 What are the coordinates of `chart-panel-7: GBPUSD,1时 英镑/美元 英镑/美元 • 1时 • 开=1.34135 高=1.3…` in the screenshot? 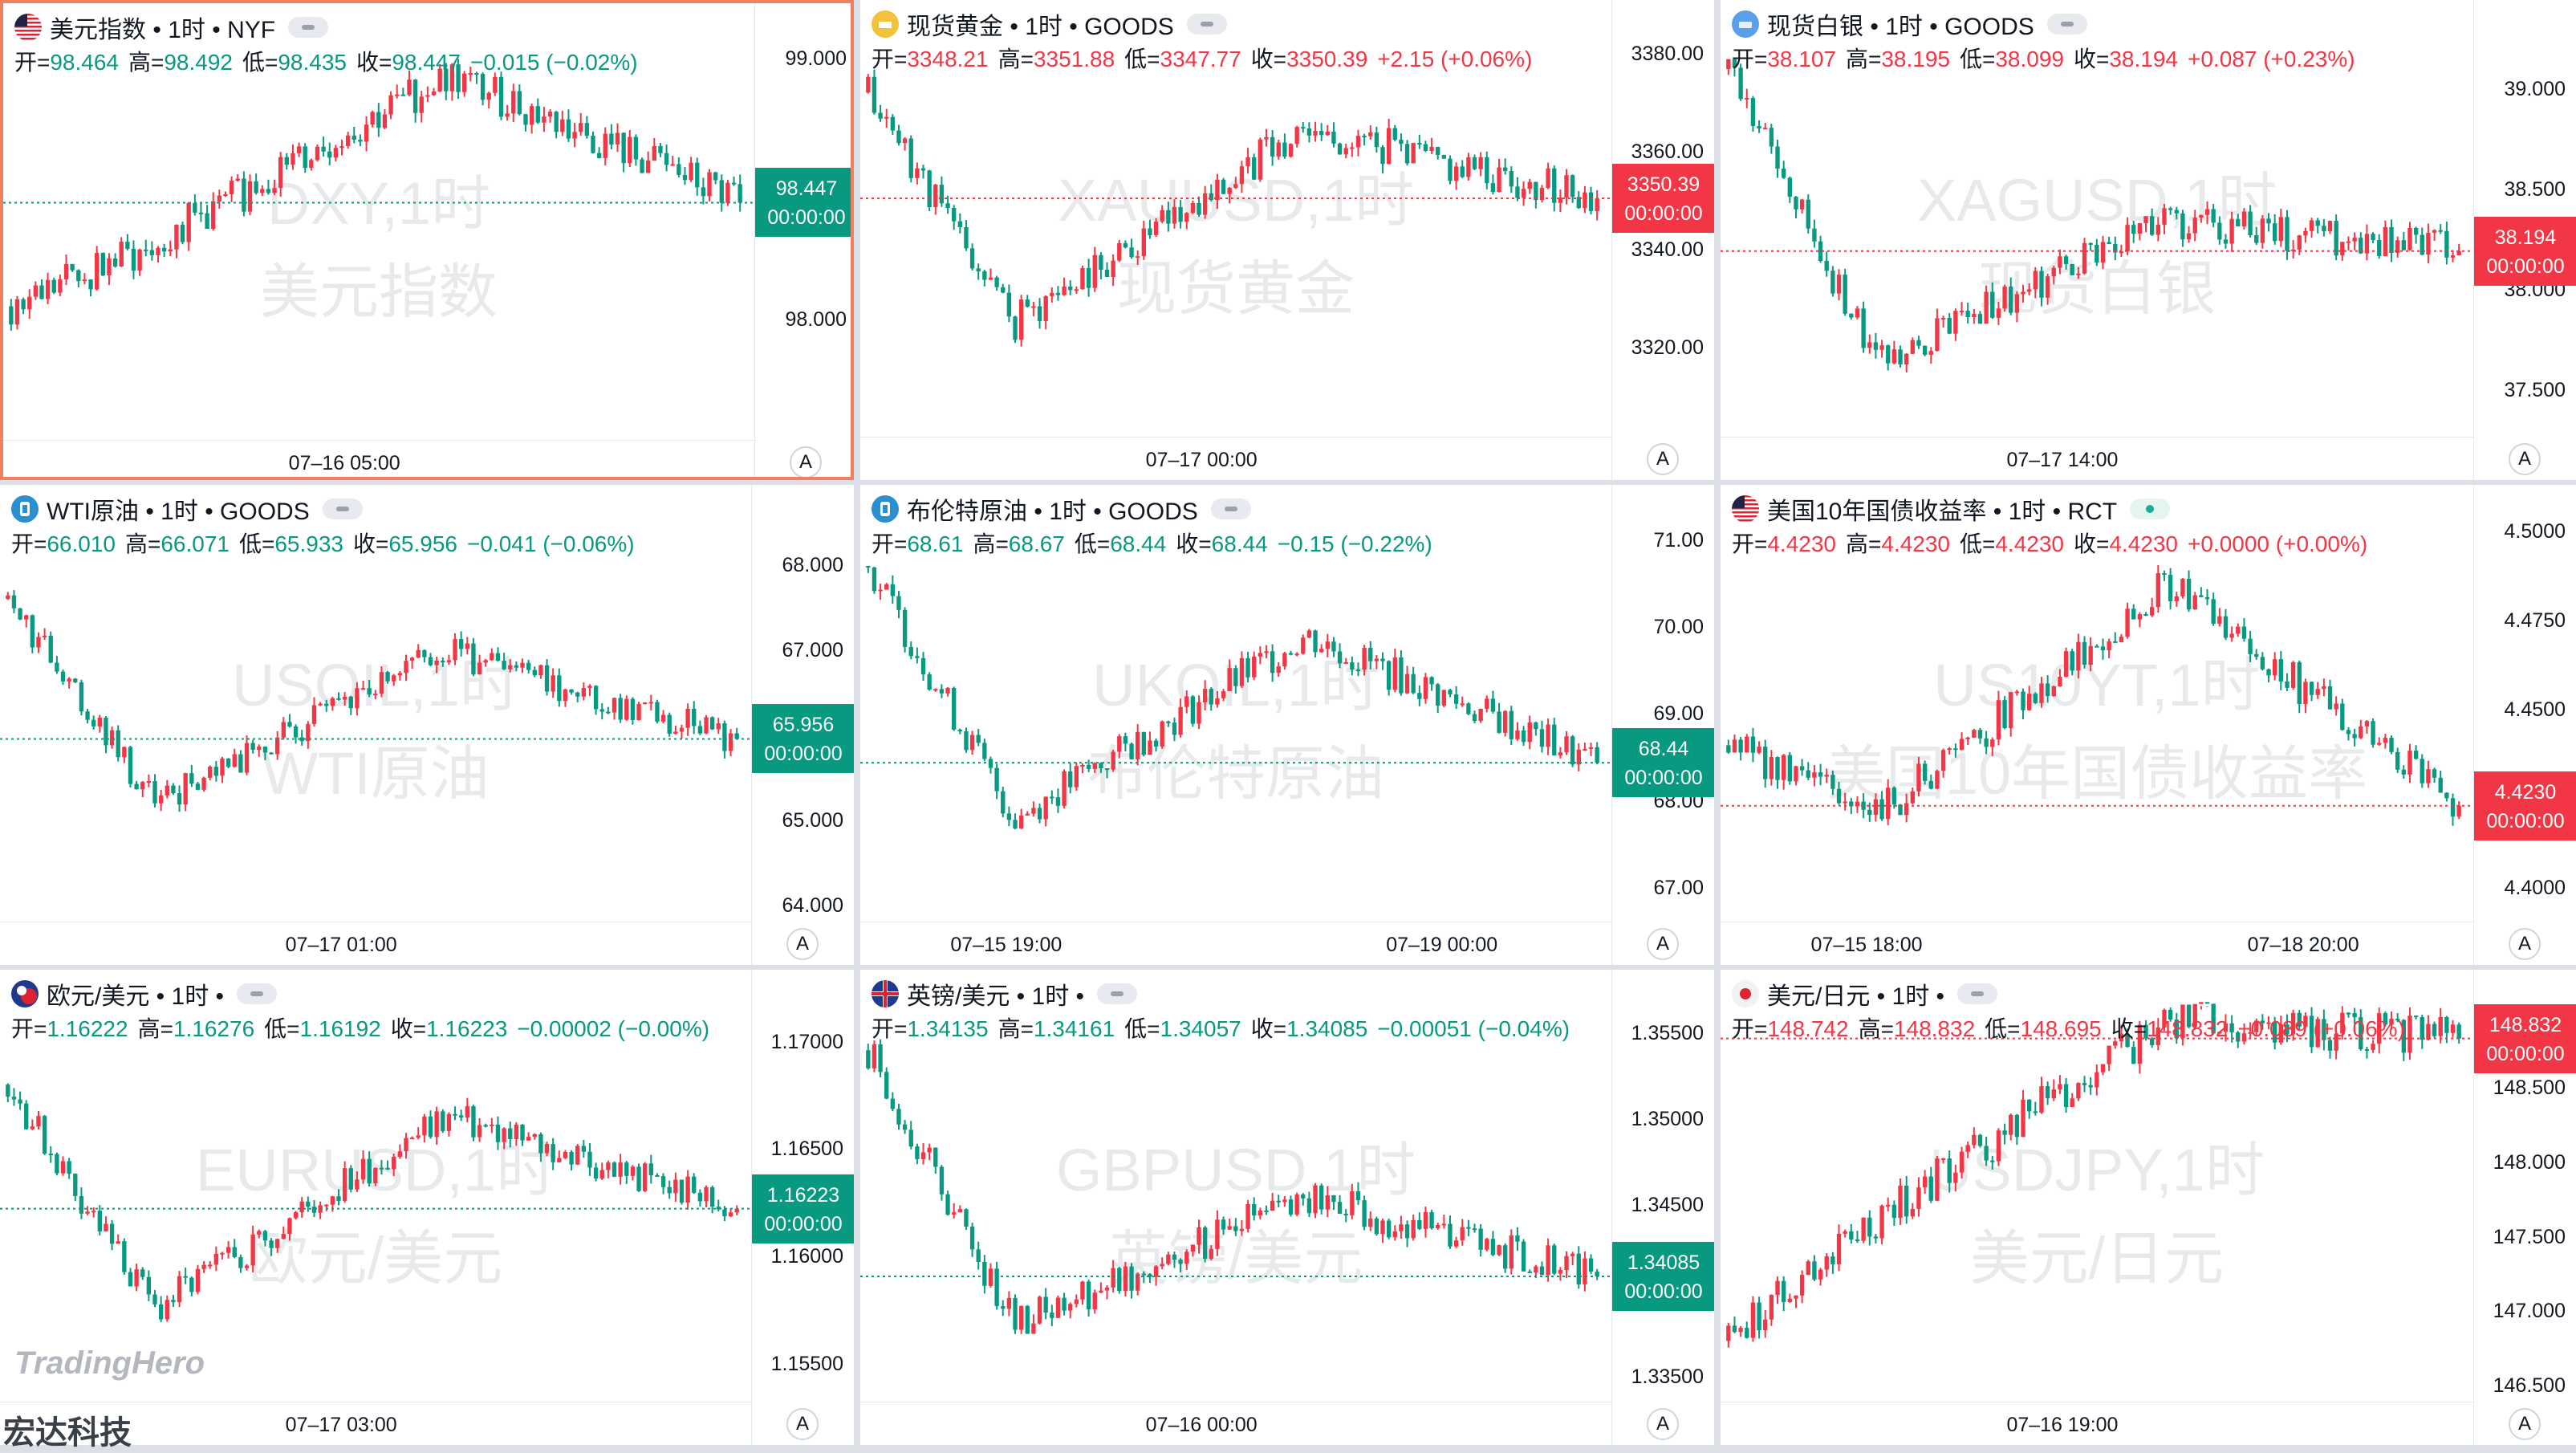 It's located at (1287, 1207).